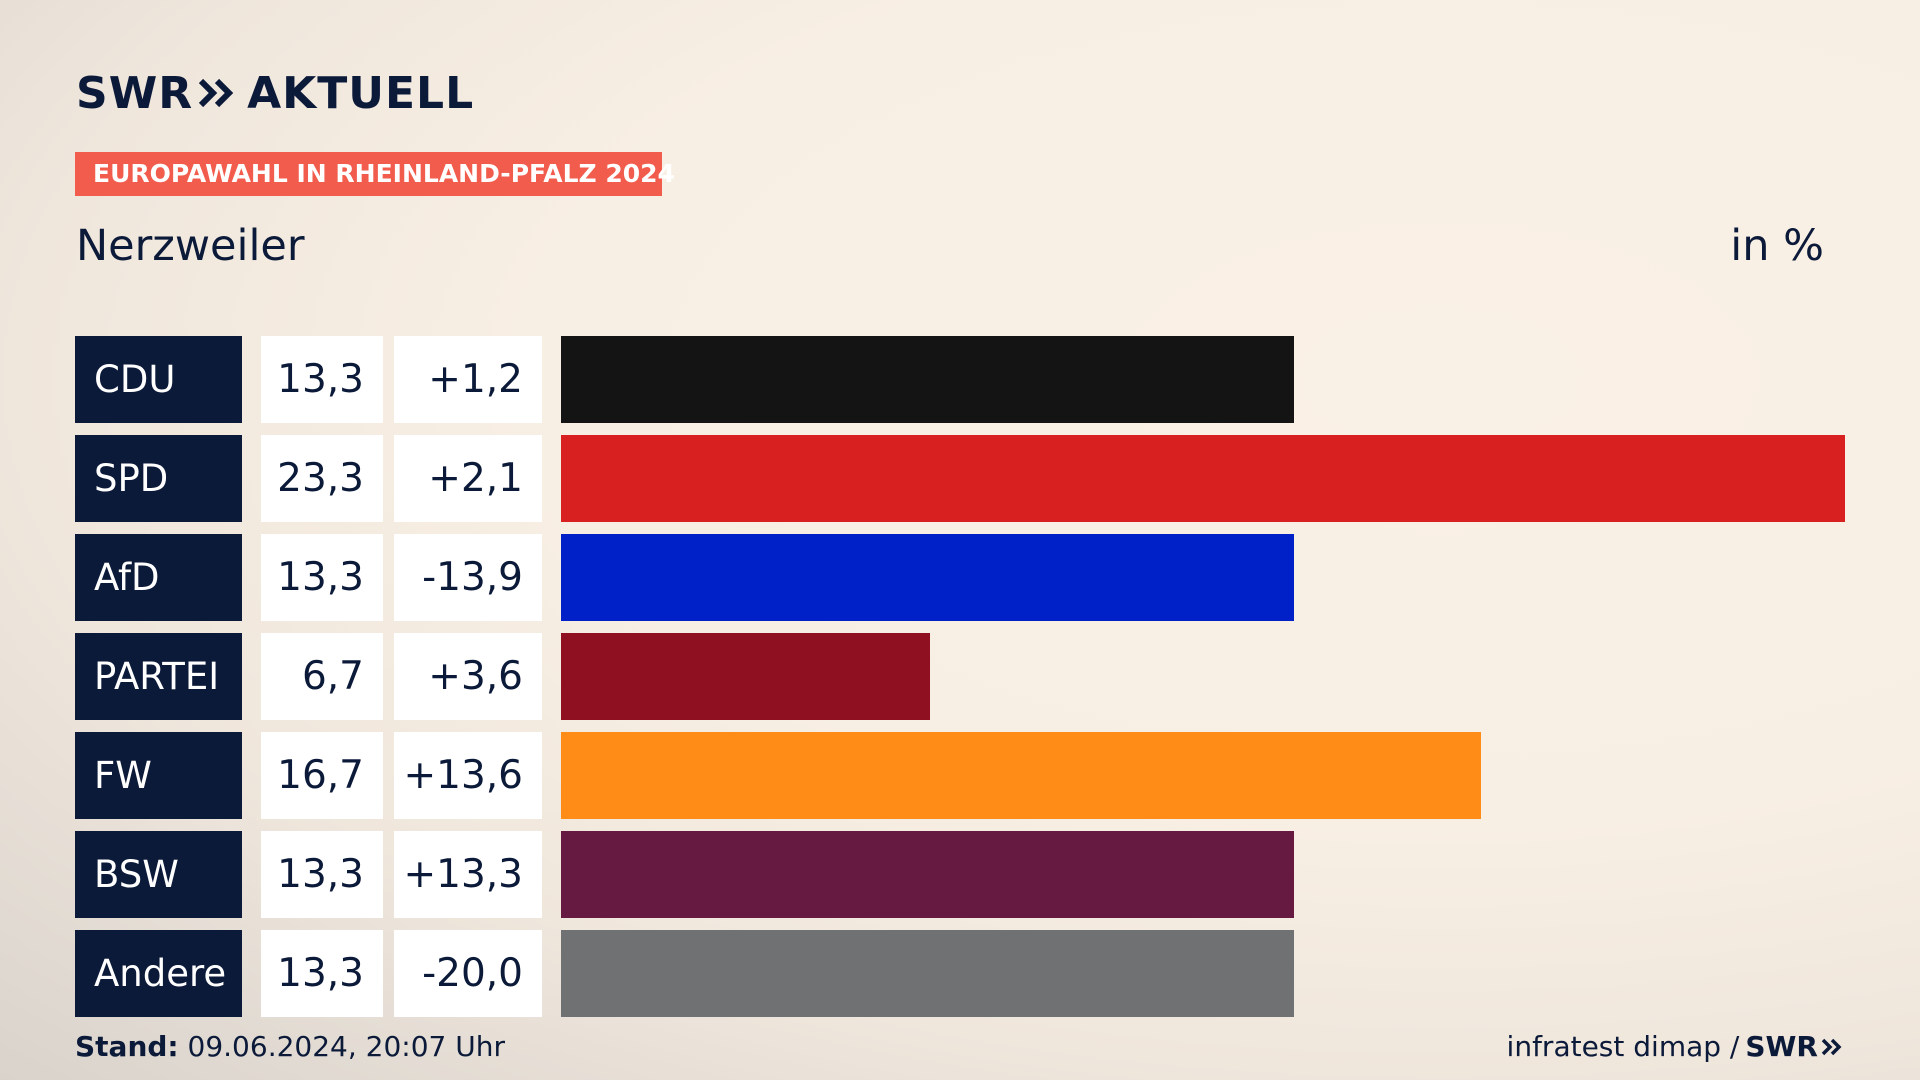  Describe the element at coordinates (1831, 1046) in the screenshot. I see `double-chevron-small-icon` at that location.